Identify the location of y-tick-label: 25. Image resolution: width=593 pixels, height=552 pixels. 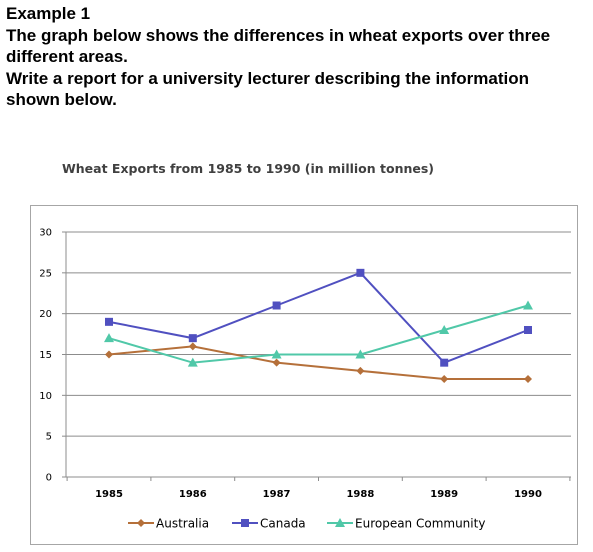
(45, 273).